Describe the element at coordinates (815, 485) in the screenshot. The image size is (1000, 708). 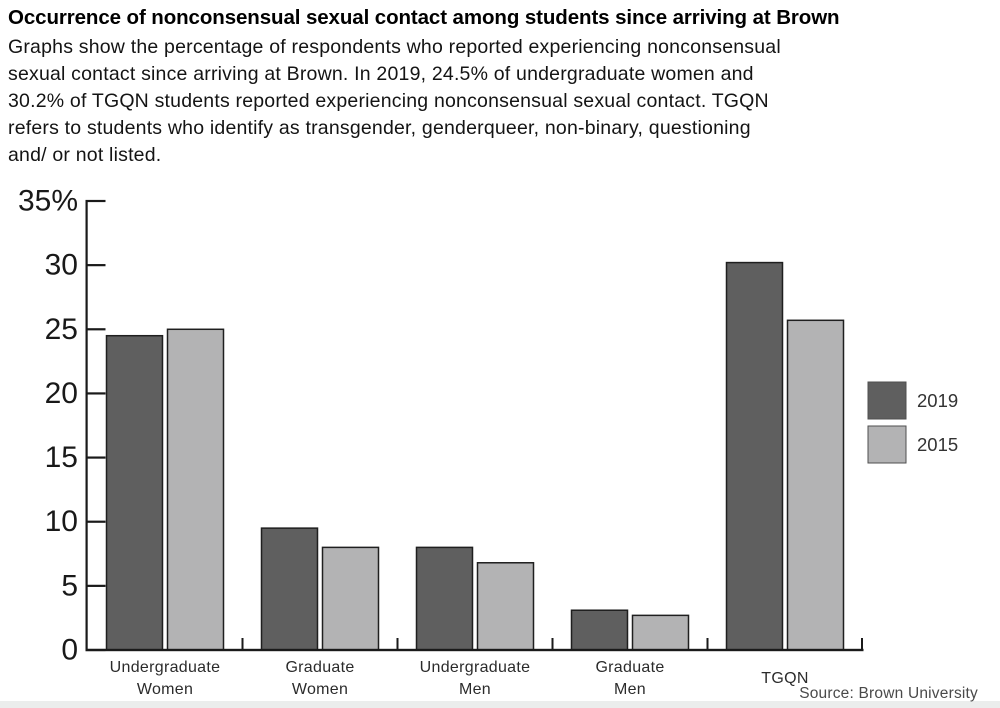
I see `bar-2015-tgqn` at that location.